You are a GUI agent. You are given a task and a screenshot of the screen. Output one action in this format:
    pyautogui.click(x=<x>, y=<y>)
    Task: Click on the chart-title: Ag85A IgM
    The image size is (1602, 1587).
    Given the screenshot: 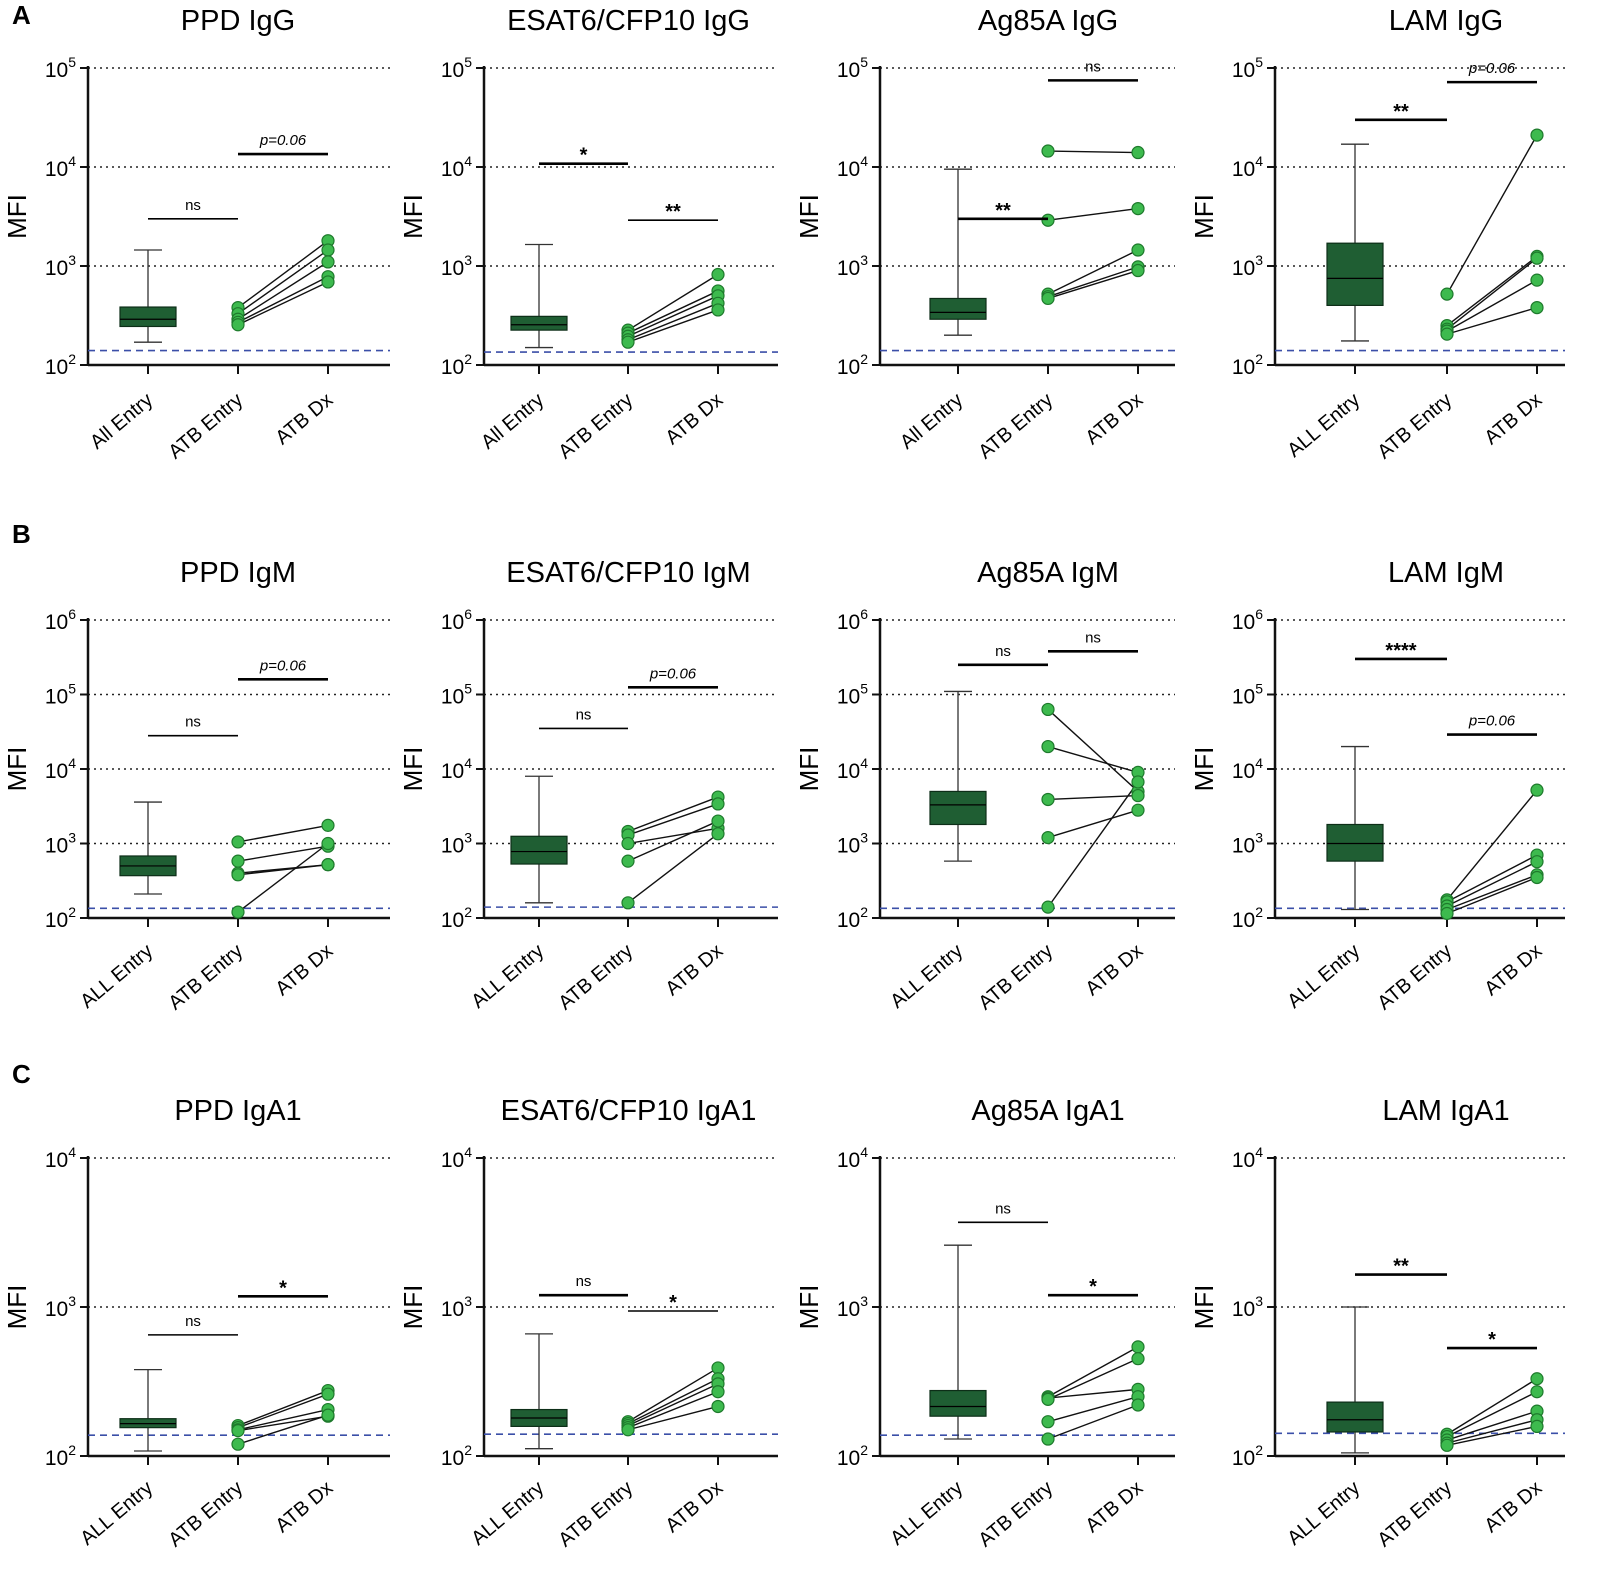 What is the action you would take?
    pyautogui.click(x=1048, y=573)
    